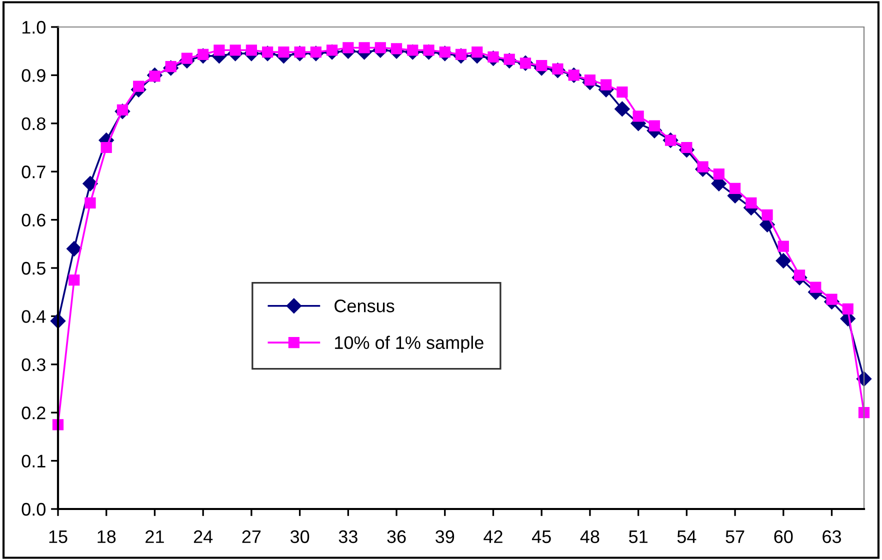 The height and width of the screenshot is (560, 882). I want to click on x-tick-label: 18, so click(107, 537).